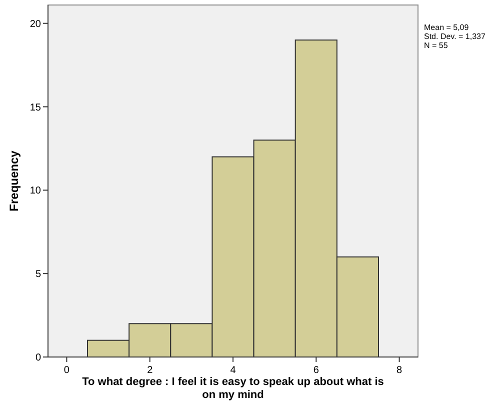  I want to click on x-tick-label: 0, so click(67, 370).